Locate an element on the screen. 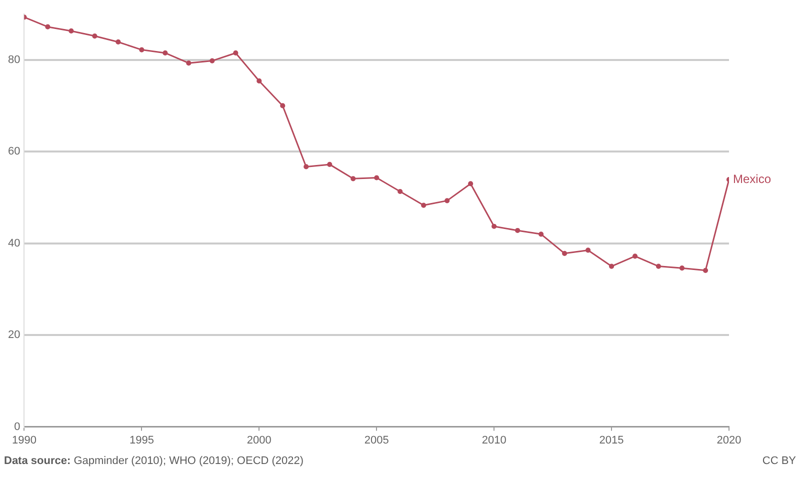 The width and height of the screenshot is (804, 481). x-tick-label: 2020 is located at coordinates (729, 440).